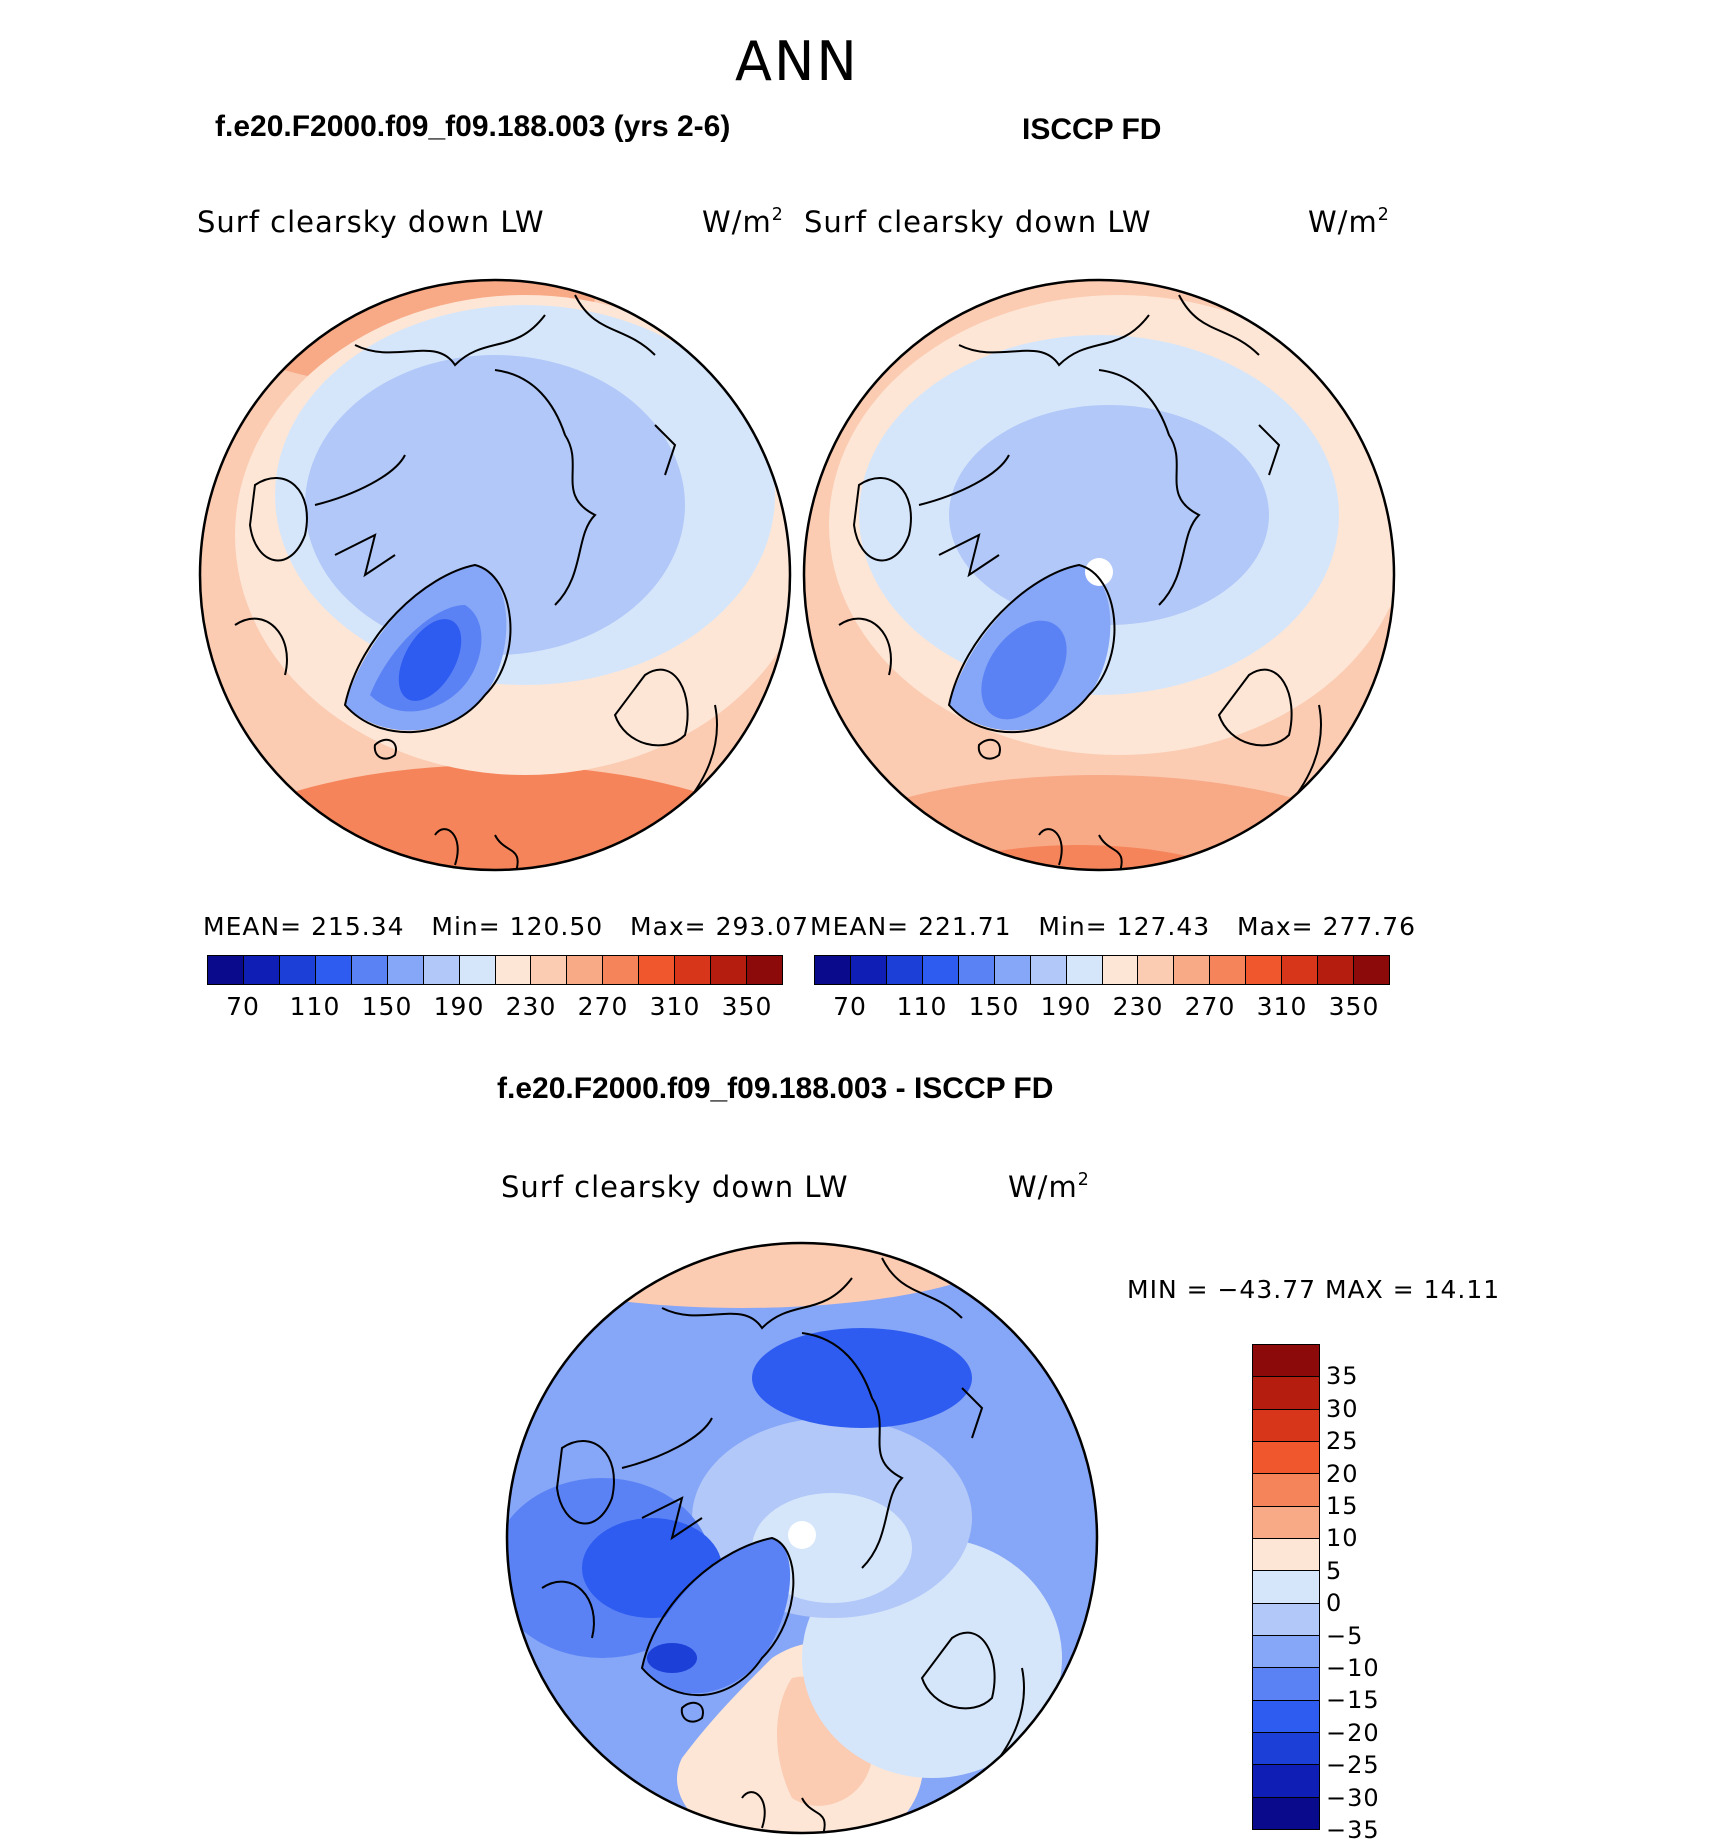  What do you see at coordinates (459, 1006) in the screenshot?
I see `model-colorbar-tick-label: 190` at bounding box center [459, 1006].